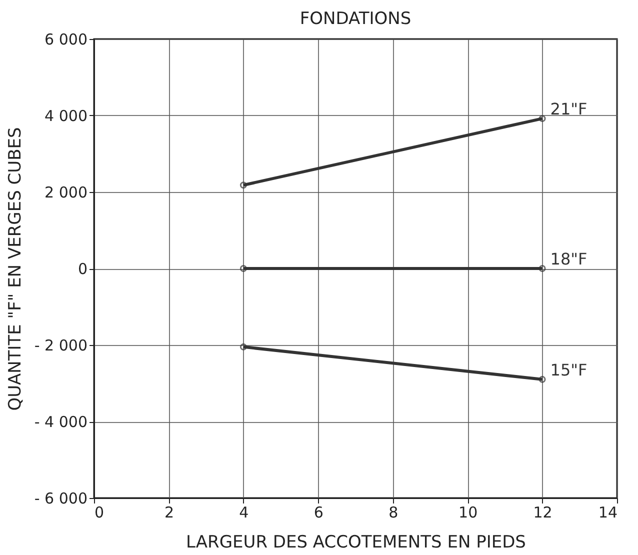 The width and height of the screenshot is (638, 555). Describe the element at coordinates (569, 370) in the screenshot. I see `series-label: 15"F` at that location.